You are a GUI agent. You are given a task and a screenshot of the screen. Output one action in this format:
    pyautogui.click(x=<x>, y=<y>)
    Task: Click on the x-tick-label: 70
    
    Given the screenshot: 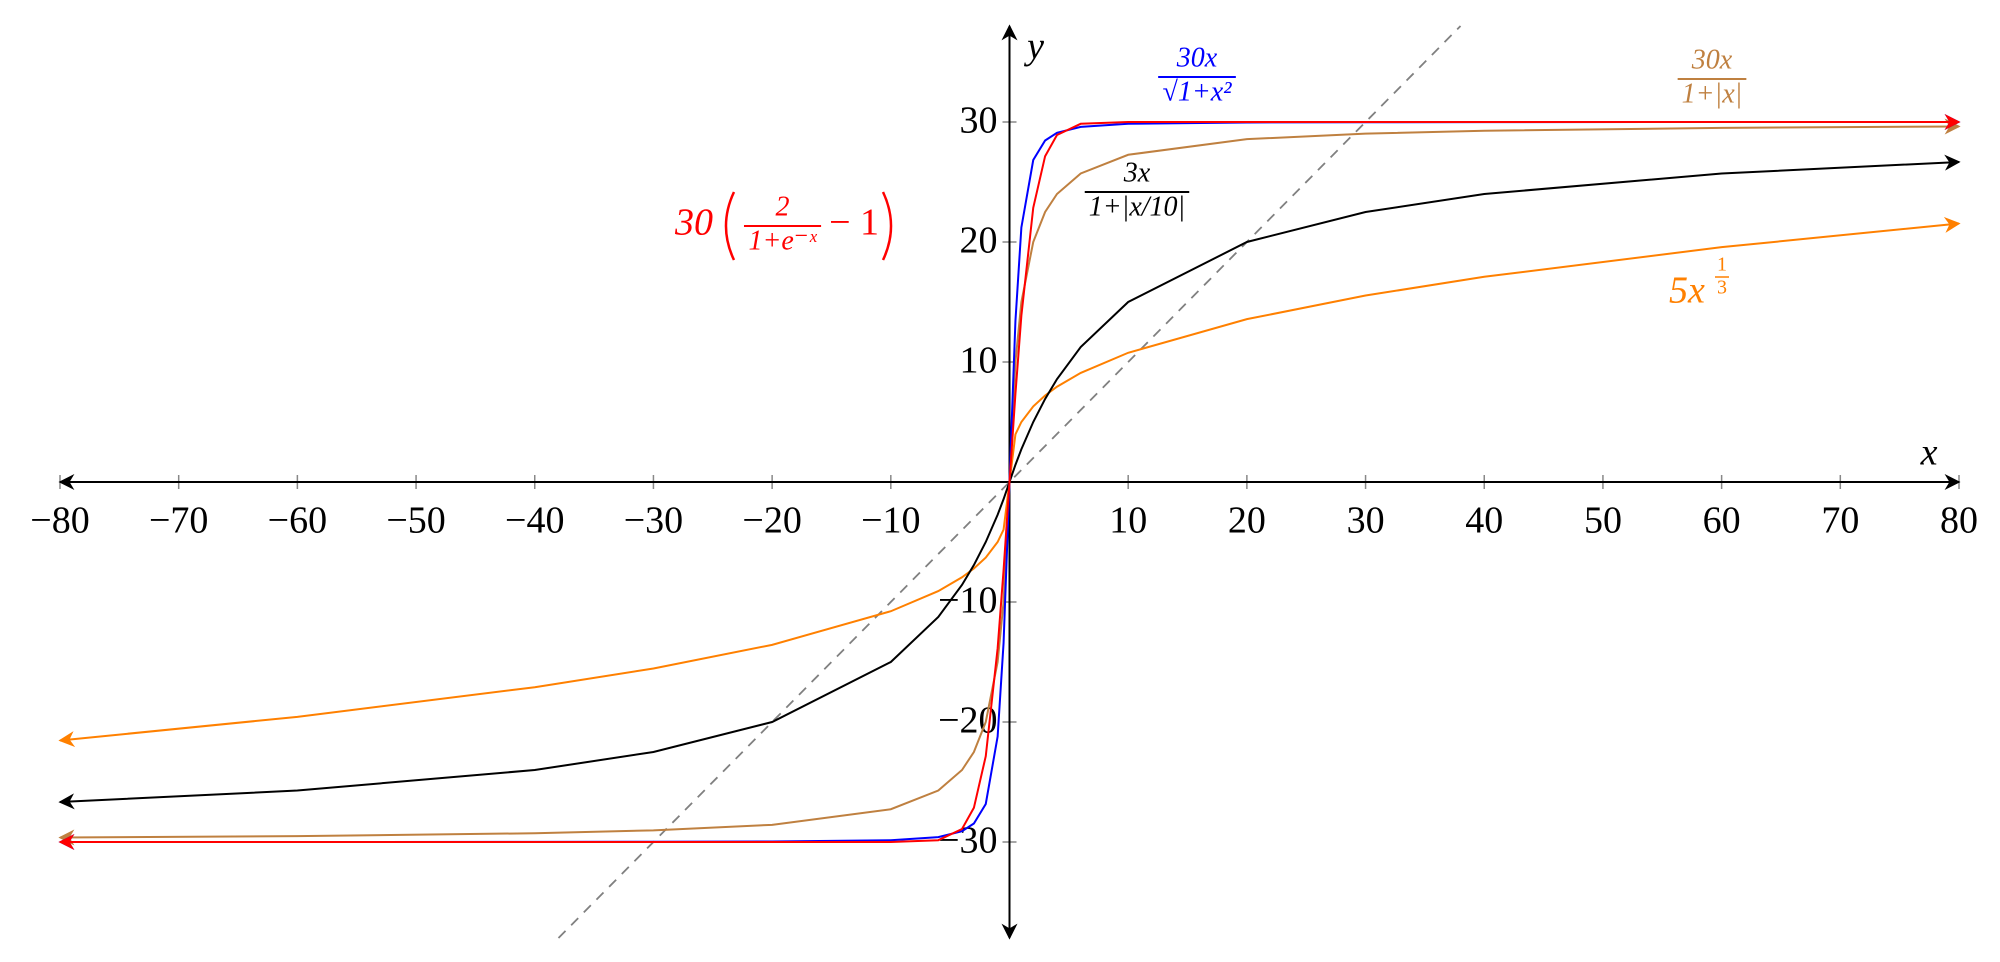 What is the action you would take?
    pyautogui.click(x=1840, y=521)
    